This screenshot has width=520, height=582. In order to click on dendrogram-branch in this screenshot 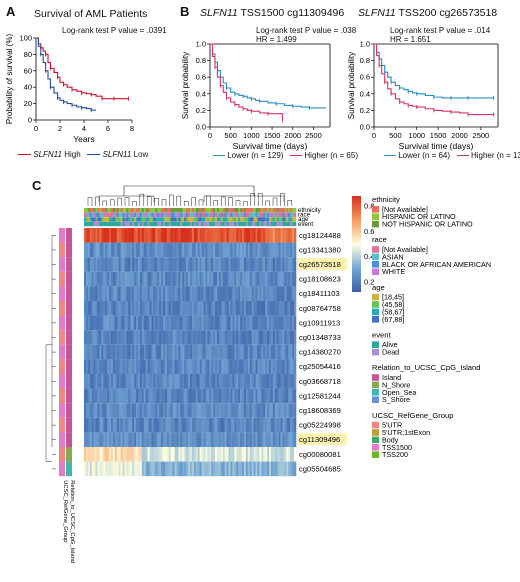, I will do `click(223, 201)`.